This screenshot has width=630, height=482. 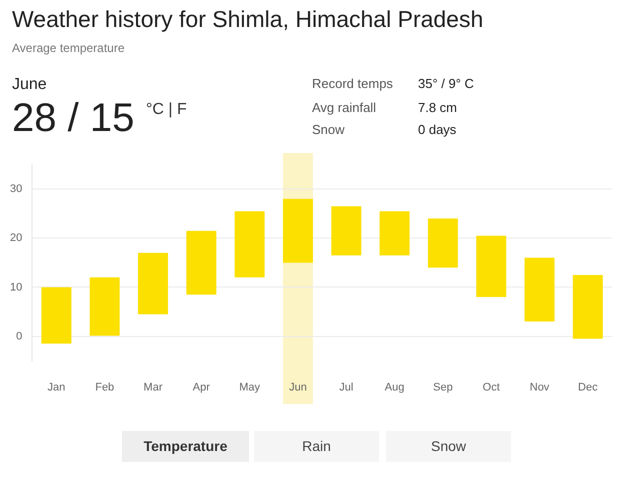 What do you see at coordinates (446, 83) in the screenshot?
I see `text: 35° / 9° C` at bounding box center [446, 83].